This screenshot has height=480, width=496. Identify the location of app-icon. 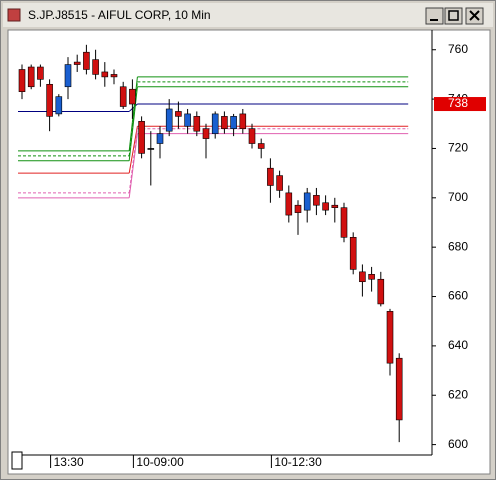
(14, 15).